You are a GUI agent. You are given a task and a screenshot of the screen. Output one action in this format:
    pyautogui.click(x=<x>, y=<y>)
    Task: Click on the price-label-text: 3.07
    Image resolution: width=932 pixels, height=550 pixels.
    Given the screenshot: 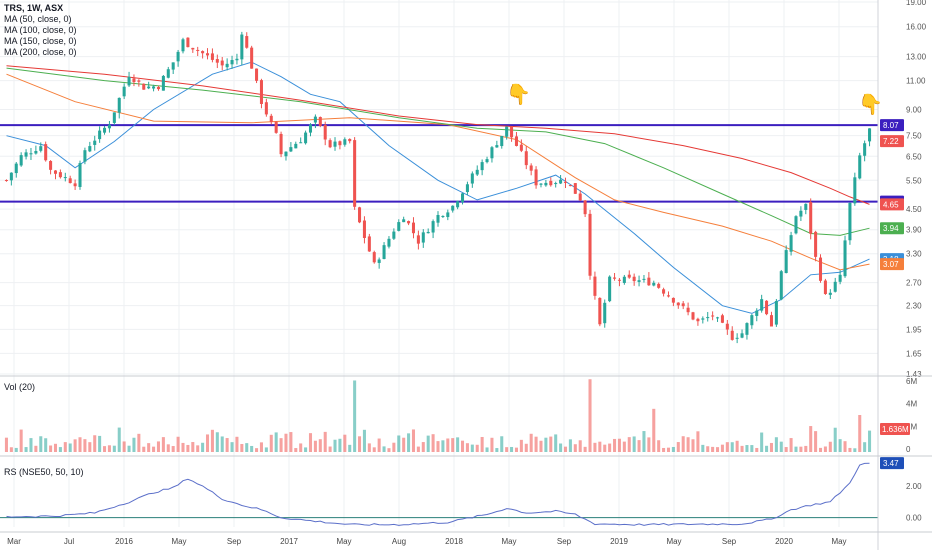 What is the action you would take?
    pyautogui.click(x=891, y=264)
    